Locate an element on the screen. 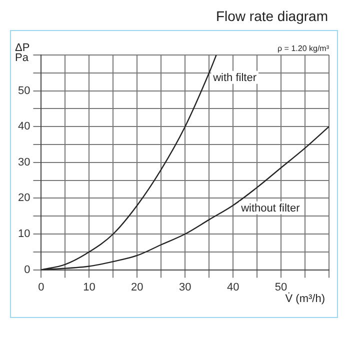 This screenshot has height=350, width=350. text: ρ = 1.20 kg/m³ is located at coordinates (304, 48).